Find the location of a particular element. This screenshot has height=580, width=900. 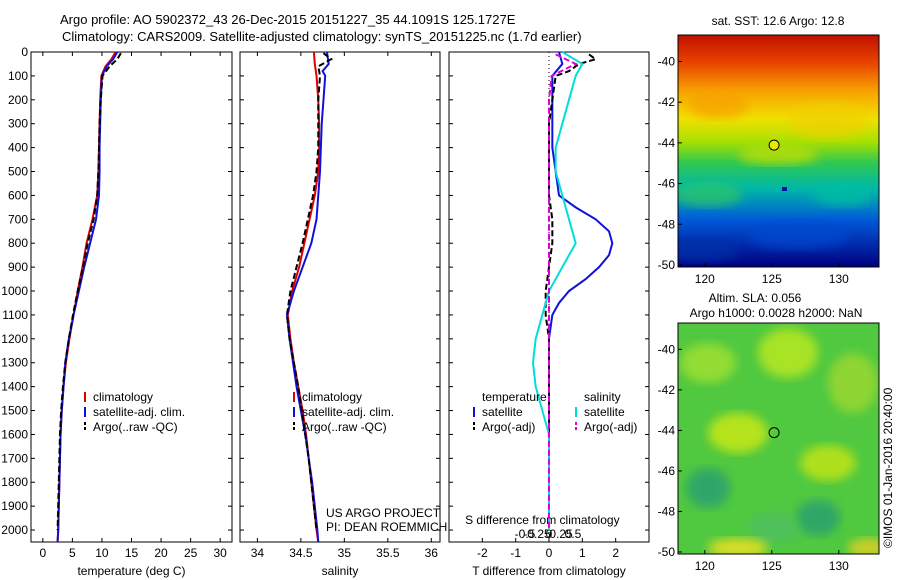

y-tick-label: 900 is located at coordinates (18, 267).